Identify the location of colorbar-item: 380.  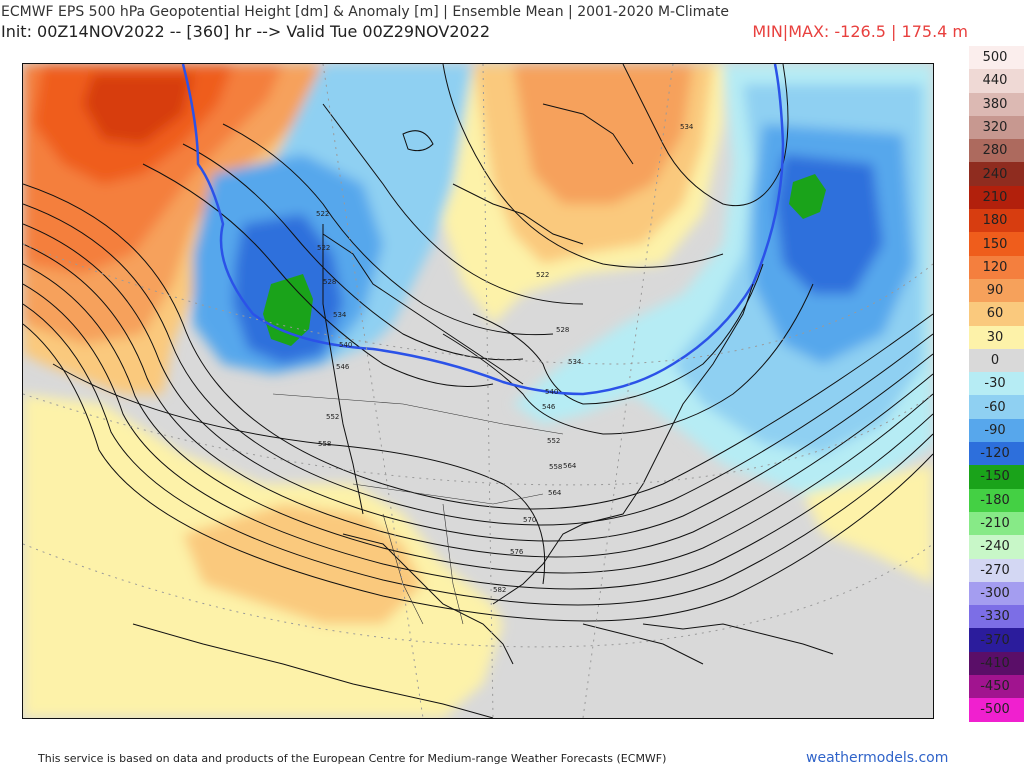
(996, 104).